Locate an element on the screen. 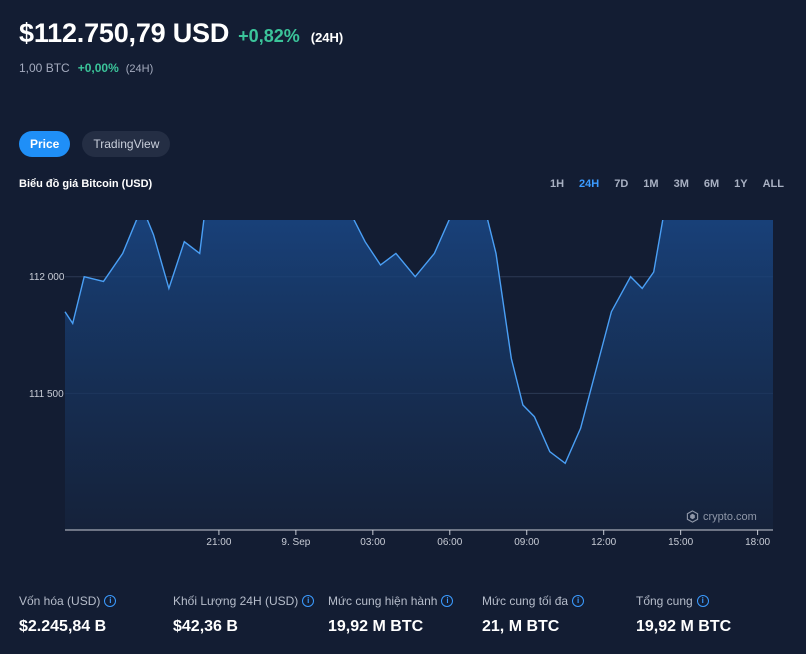  btc-row: 1,00 BTC +0,00% (24H) is located at coordinates (86, 68).